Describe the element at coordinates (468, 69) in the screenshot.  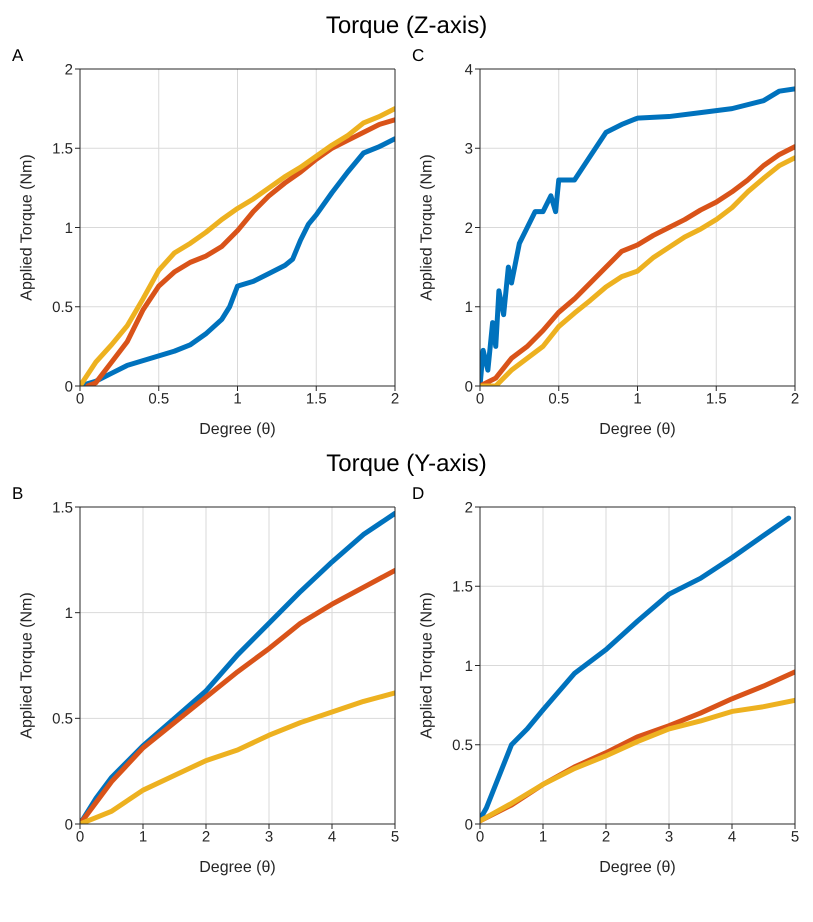
I see `y-tick-label: 4` at that location.